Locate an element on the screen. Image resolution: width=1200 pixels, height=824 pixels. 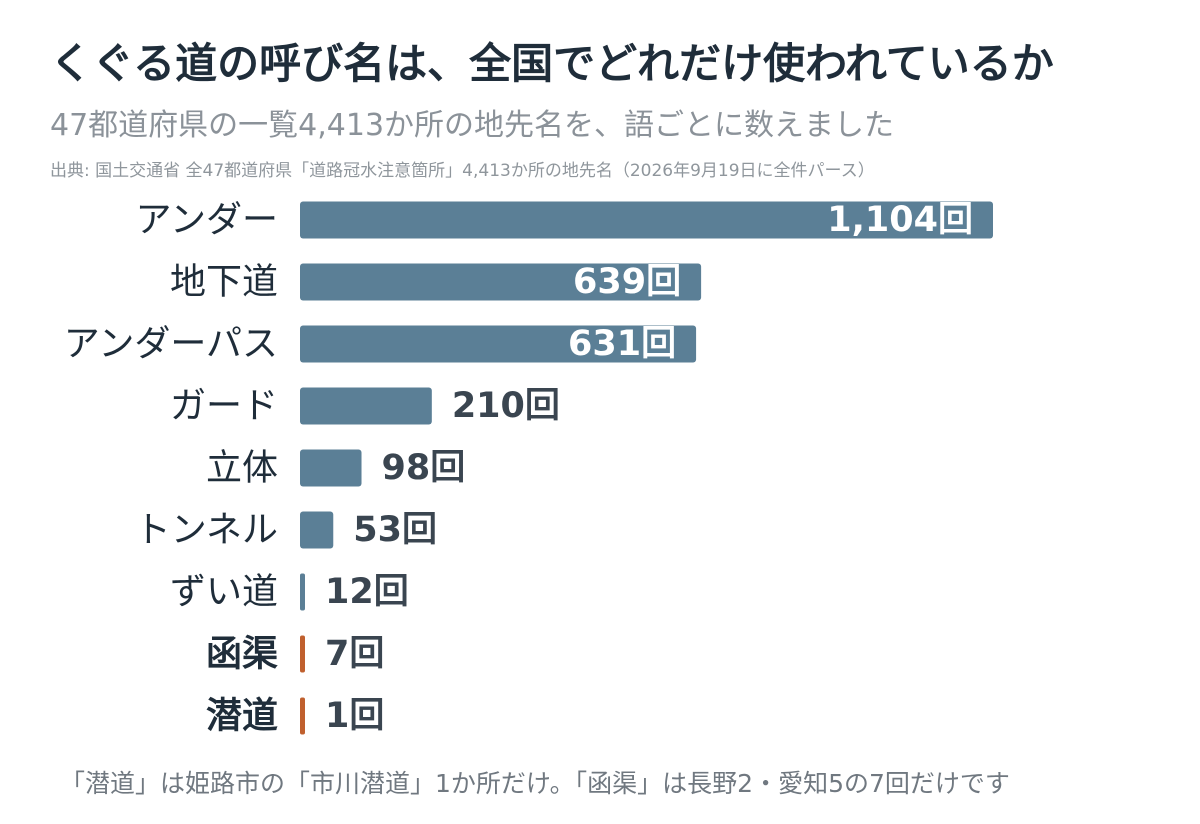
category-label: 潜道 is located at coordinates (242, 716).